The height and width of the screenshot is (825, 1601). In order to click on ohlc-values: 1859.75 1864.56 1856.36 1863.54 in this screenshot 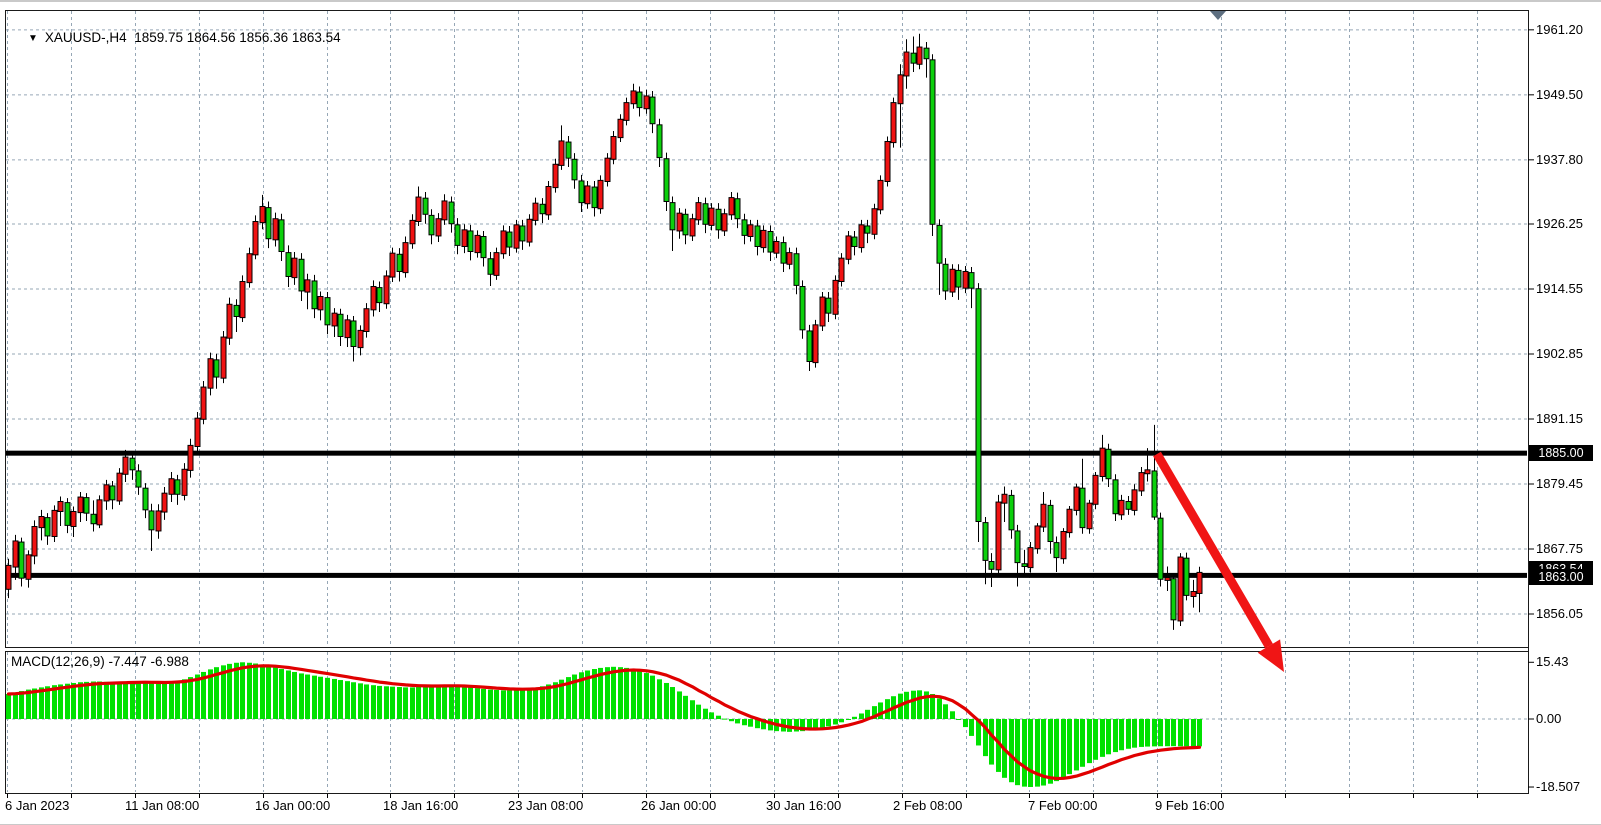, I will do `click(237, 37)`.